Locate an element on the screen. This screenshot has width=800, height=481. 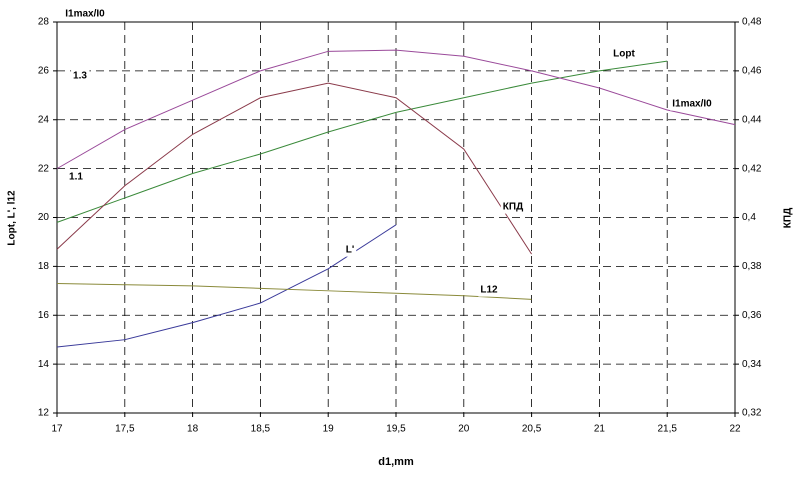
series-label: Lopt is located at coordinates (624, 54).